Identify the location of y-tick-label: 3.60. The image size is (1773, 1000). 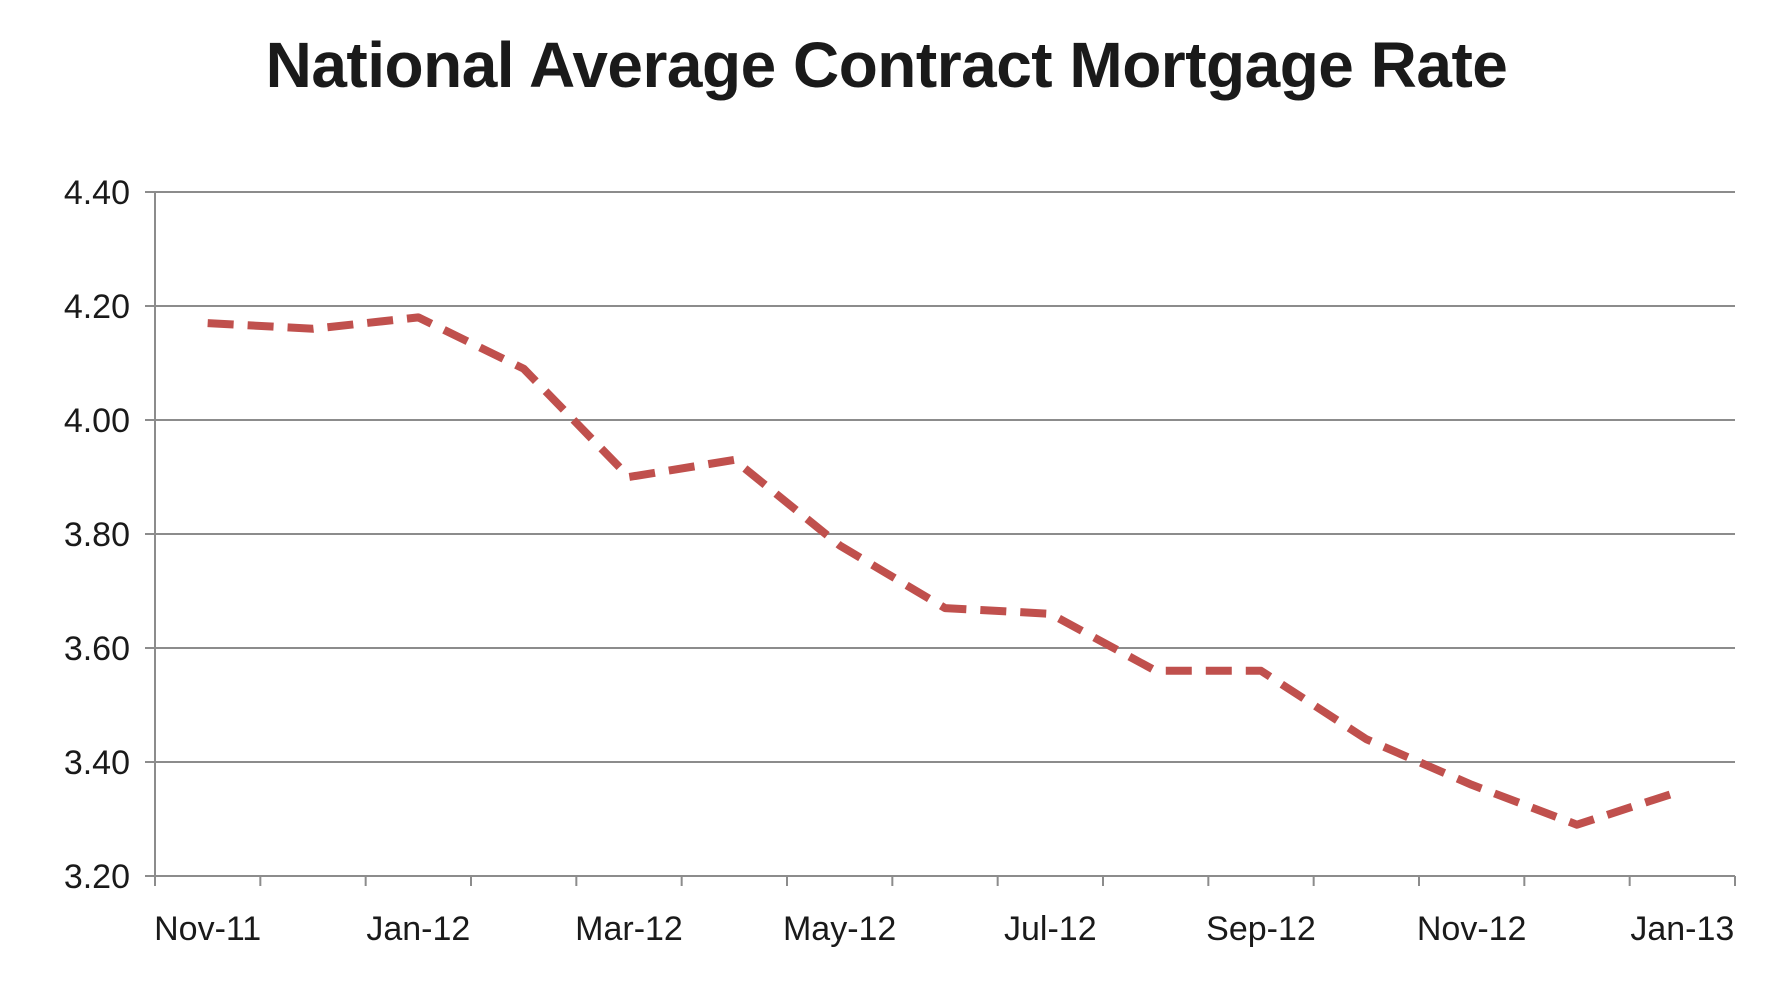
(97, 649).